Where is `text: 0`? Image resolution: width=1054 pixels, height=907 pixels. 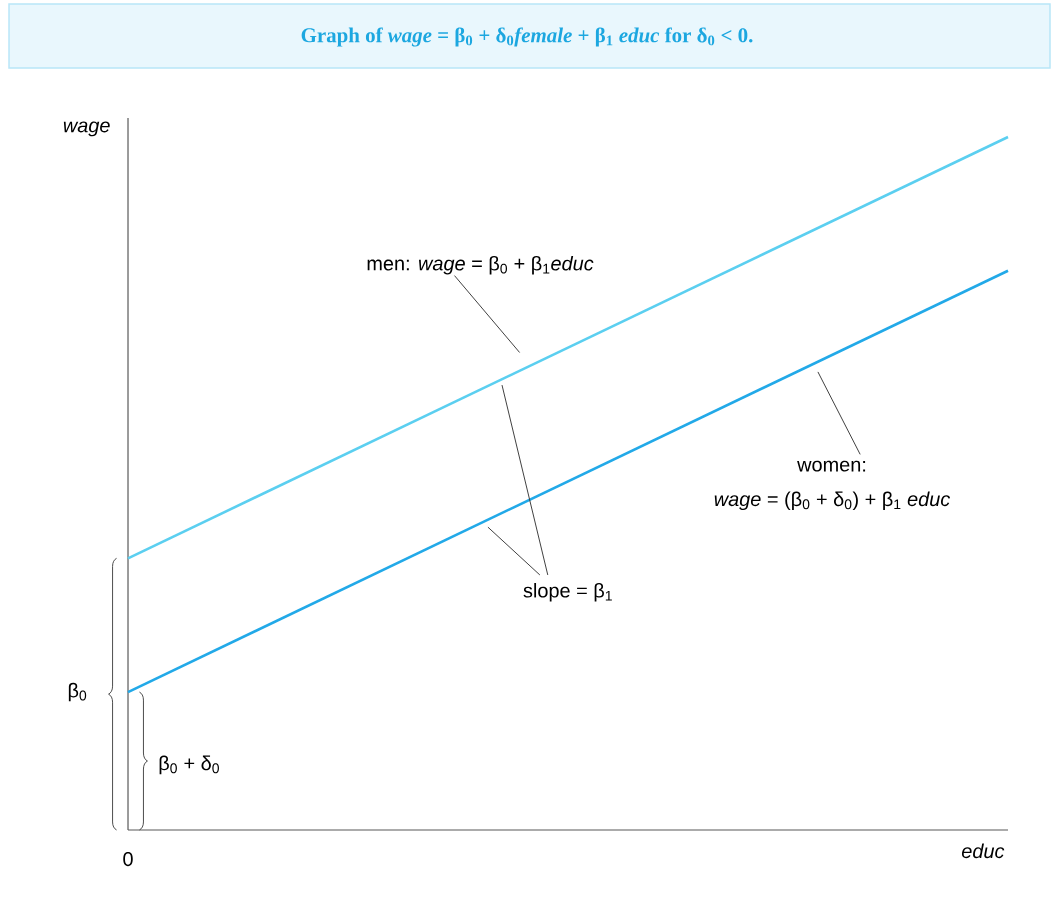
text: 0 is located at coordinates (128, 859).